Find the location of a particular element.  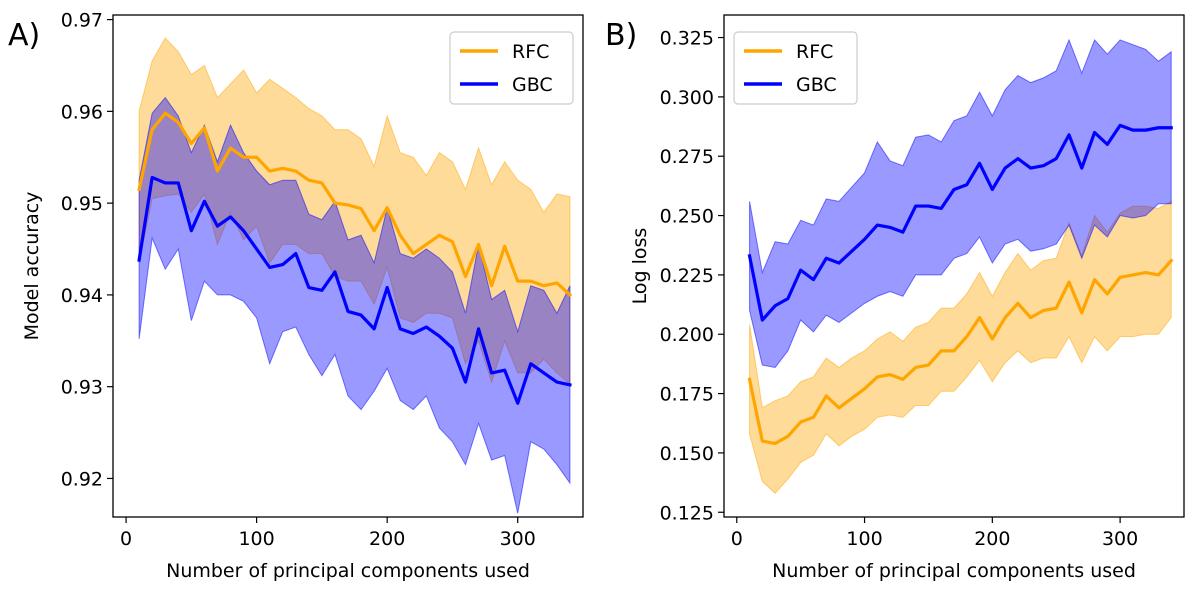

y-axis-label: Log loss is located at coordinates (640, 266).